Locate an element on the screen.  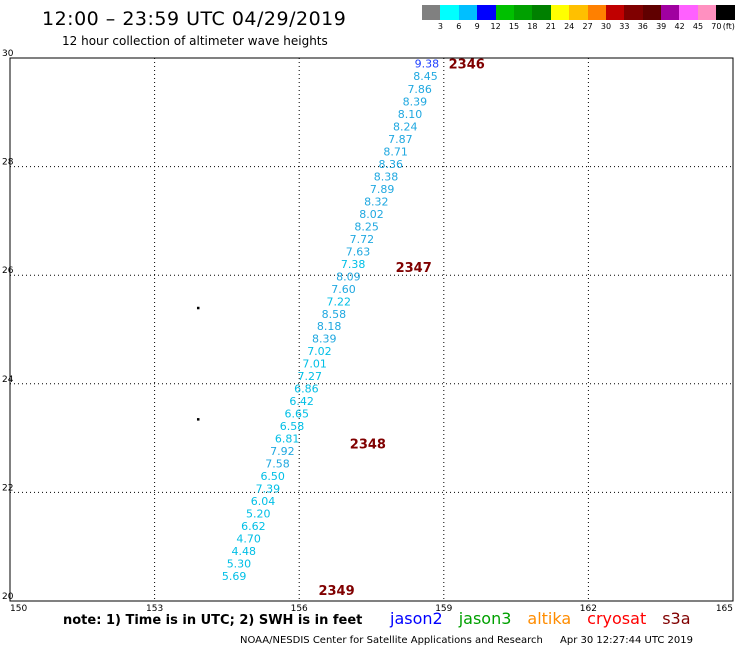
time-label: 2346 is located at coordinates (467, 64).